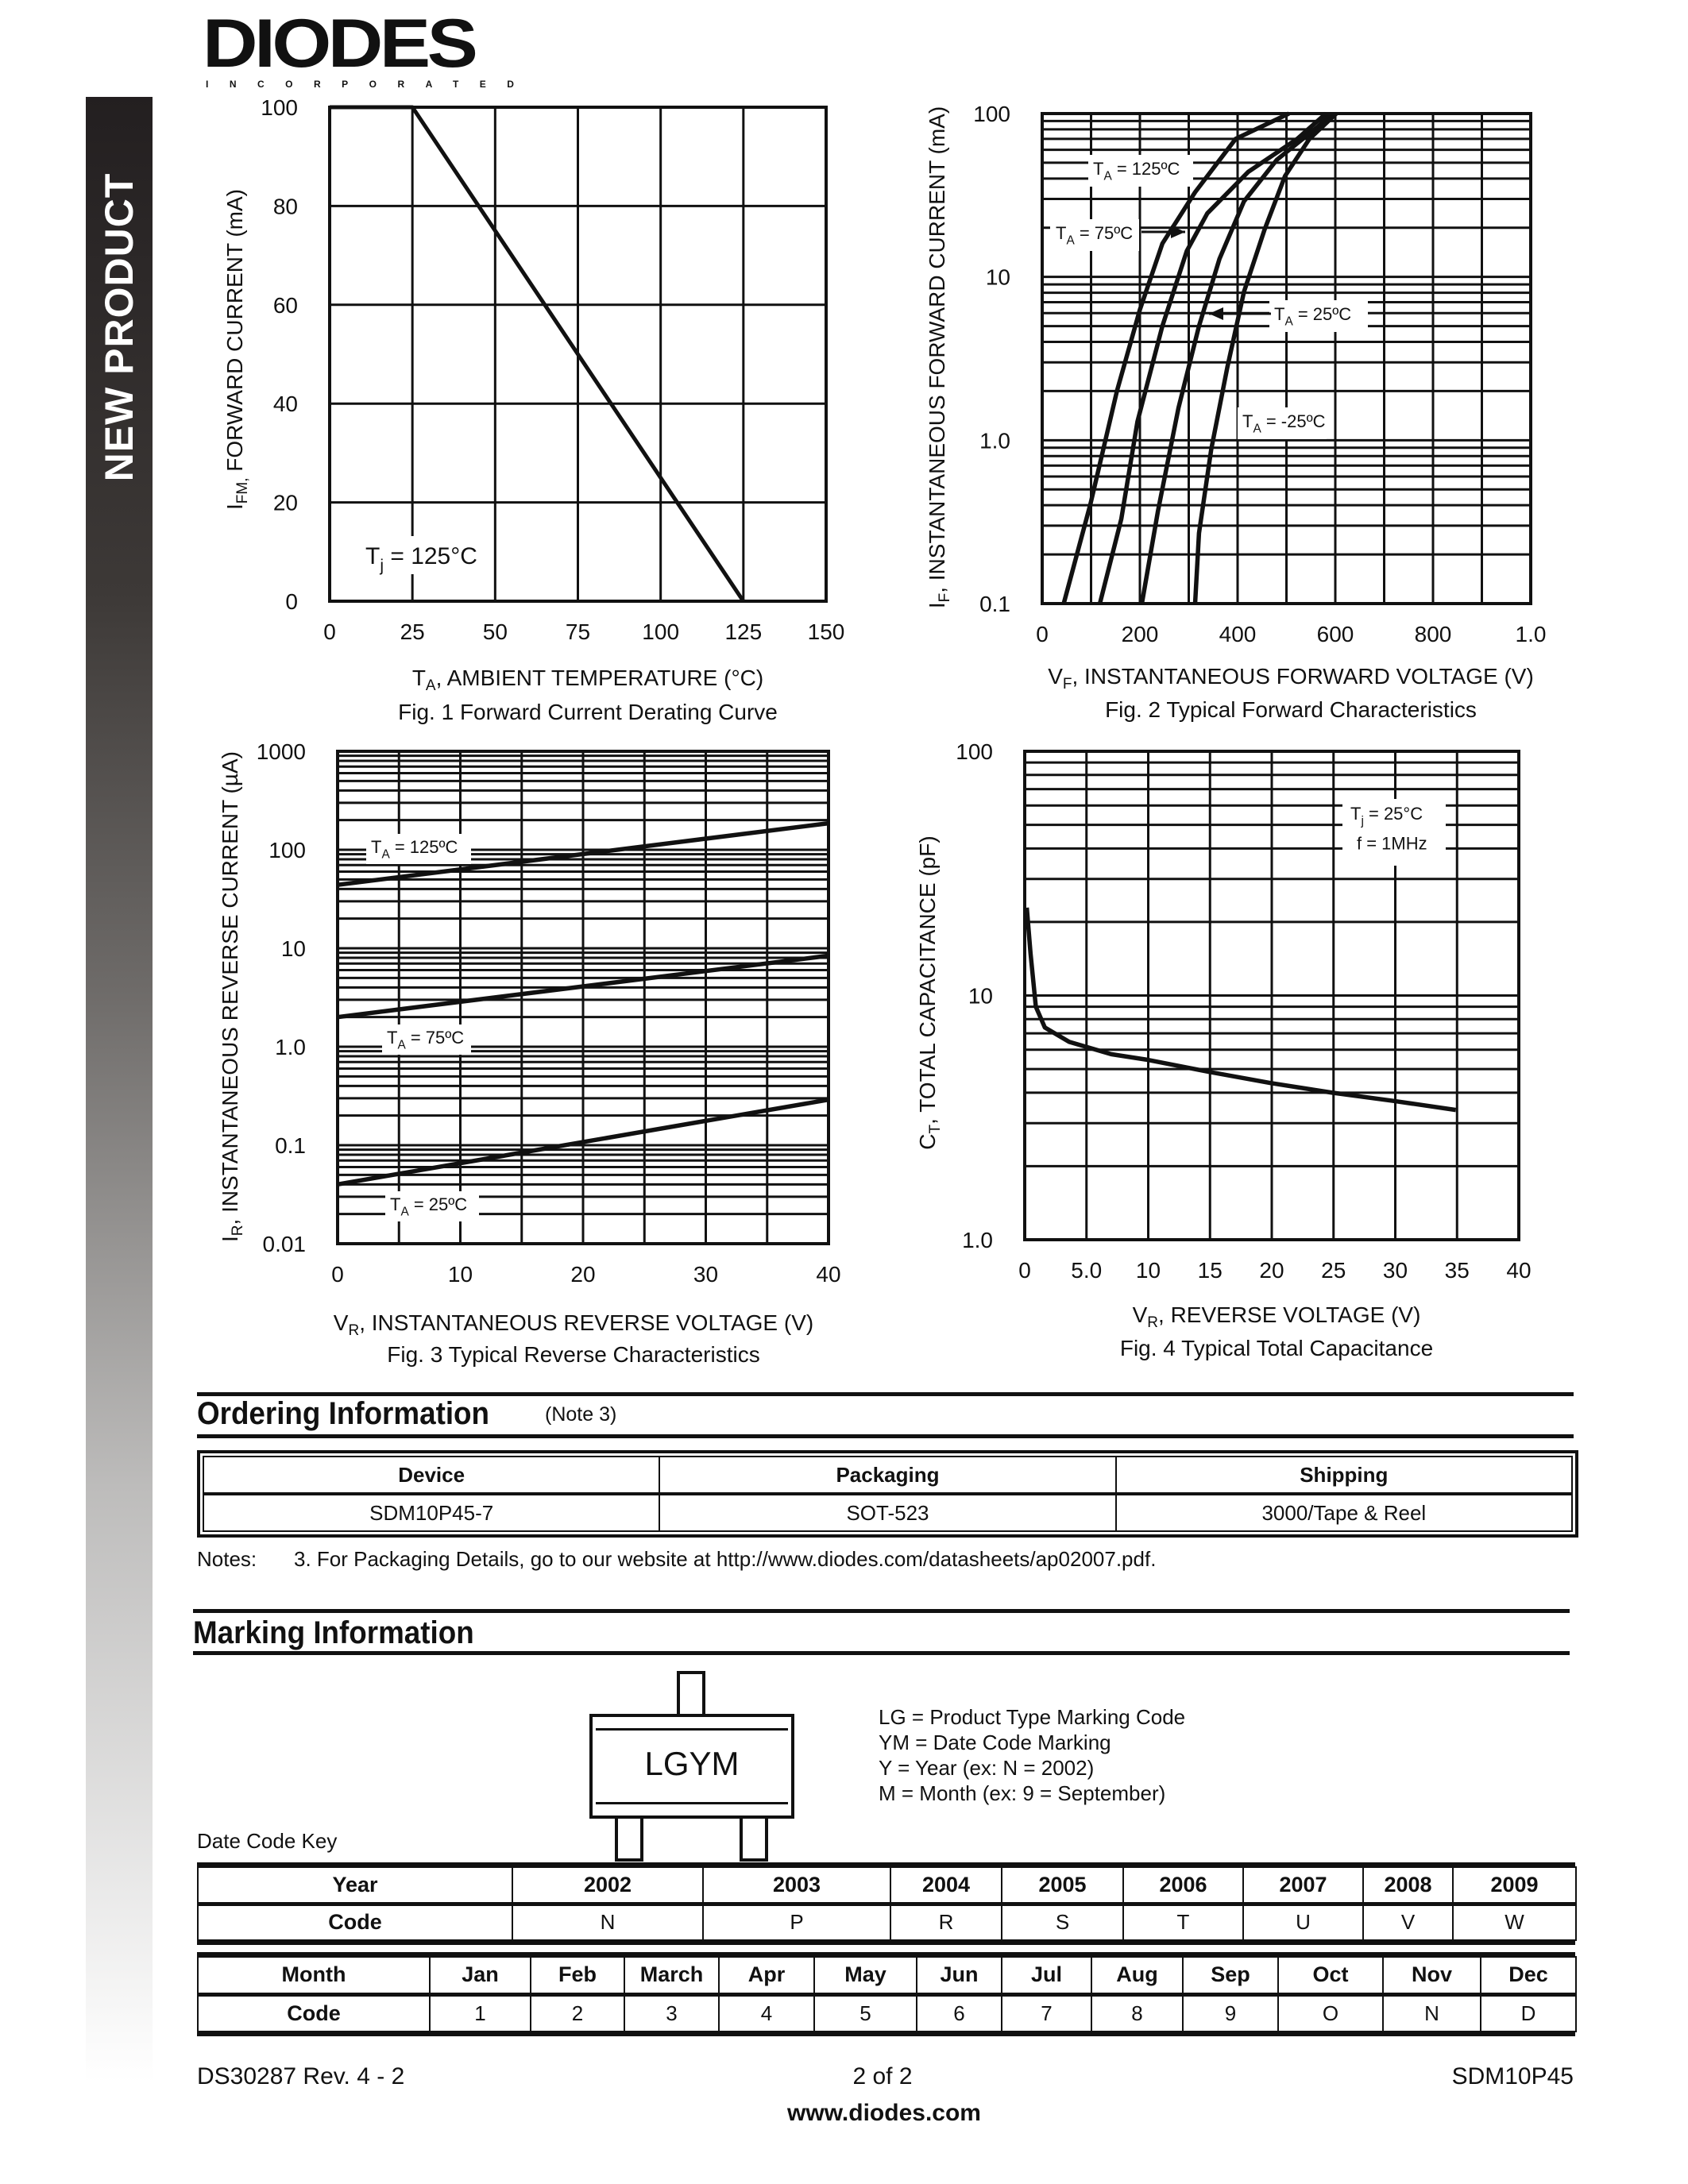 Image resolution: width=1688 pixels, height=2184 pixels. Describe the element at coordinates (629, 1838) in the screenshot. I see `package-lead-bottom-left` at that location.